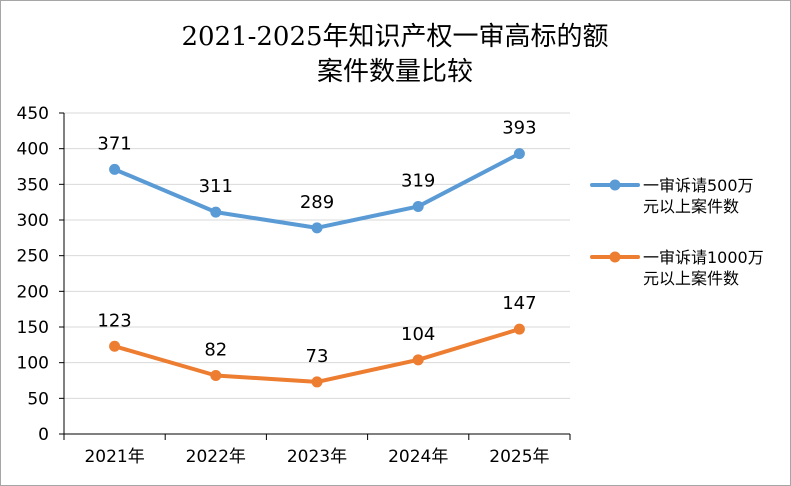  I want to click on data-label: 393, so click(519, 128).